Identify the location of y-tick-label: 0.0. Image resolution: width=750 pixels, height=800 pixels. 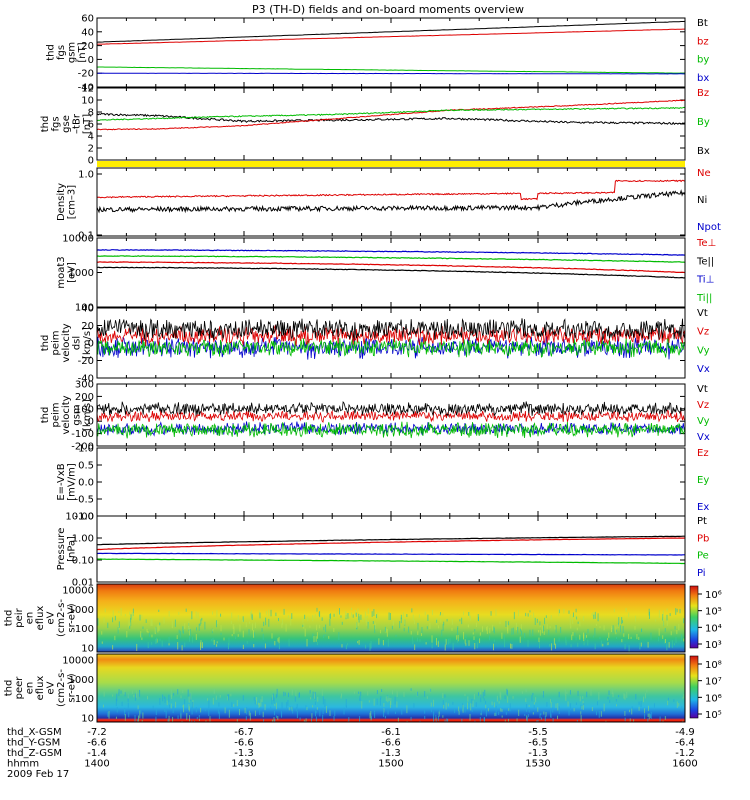
(86, 483).